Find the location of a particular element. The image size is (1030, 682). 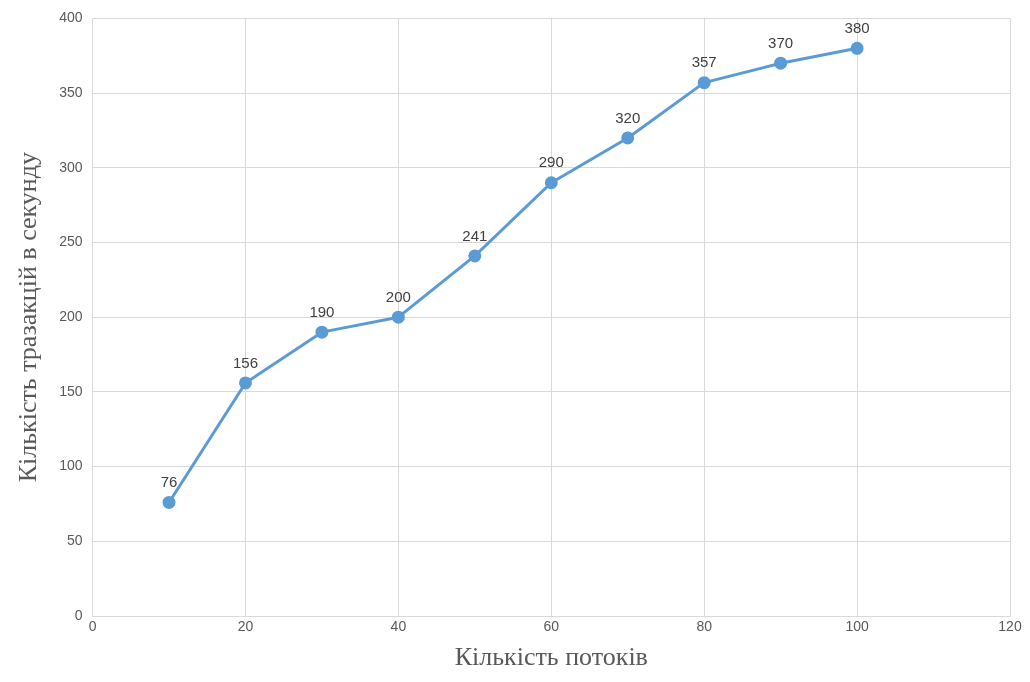

data-label: 320 is located at coordinates (628, 117).